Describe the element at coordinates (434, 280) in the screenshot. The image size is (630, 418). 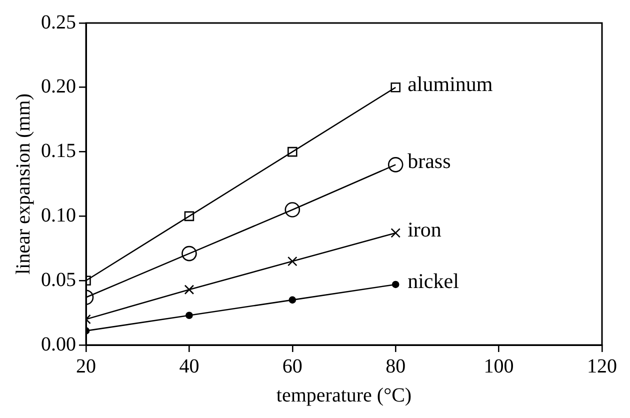
I see `series-label: nickel` at that location.